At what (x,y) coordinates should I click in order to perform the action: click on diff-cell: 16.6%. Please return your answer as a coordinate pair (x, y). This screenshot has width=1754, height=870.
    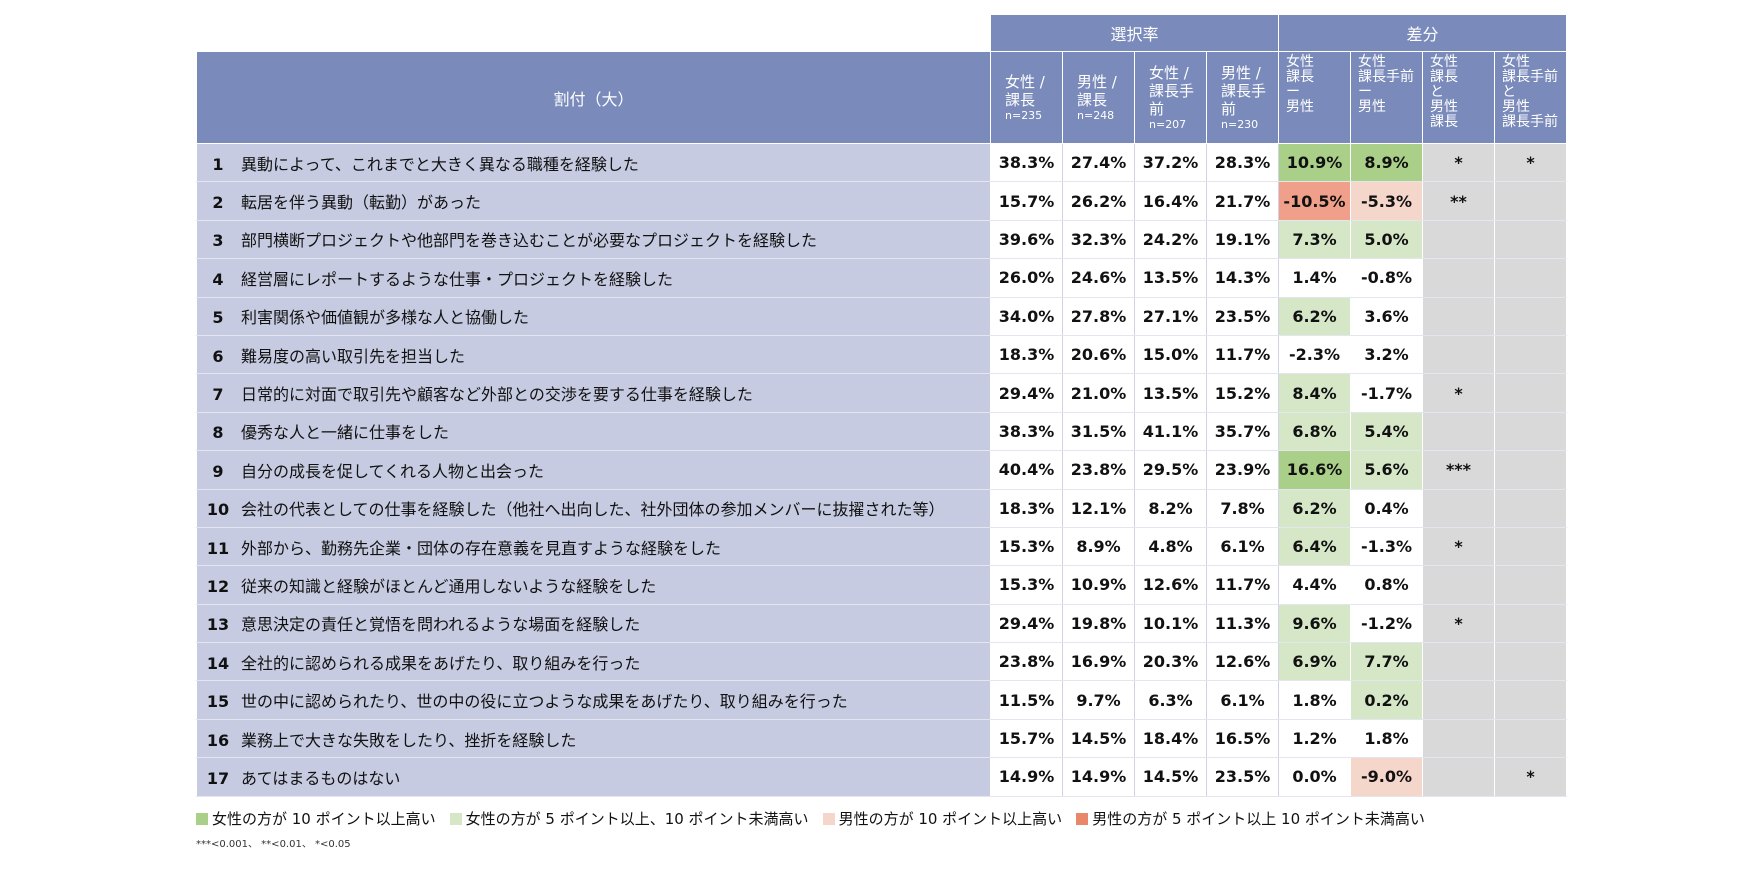
    Looking at the image, I should click on (1314, 470).